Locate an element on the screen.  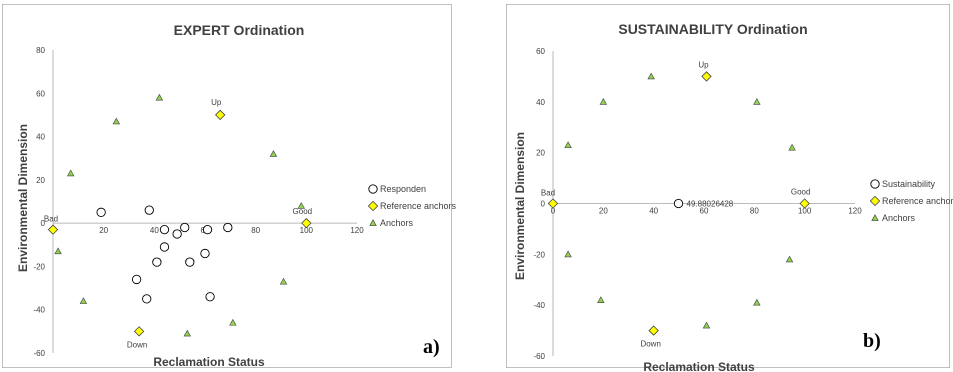
point-label: 49.88026428 is located at coordinates (710, 204).